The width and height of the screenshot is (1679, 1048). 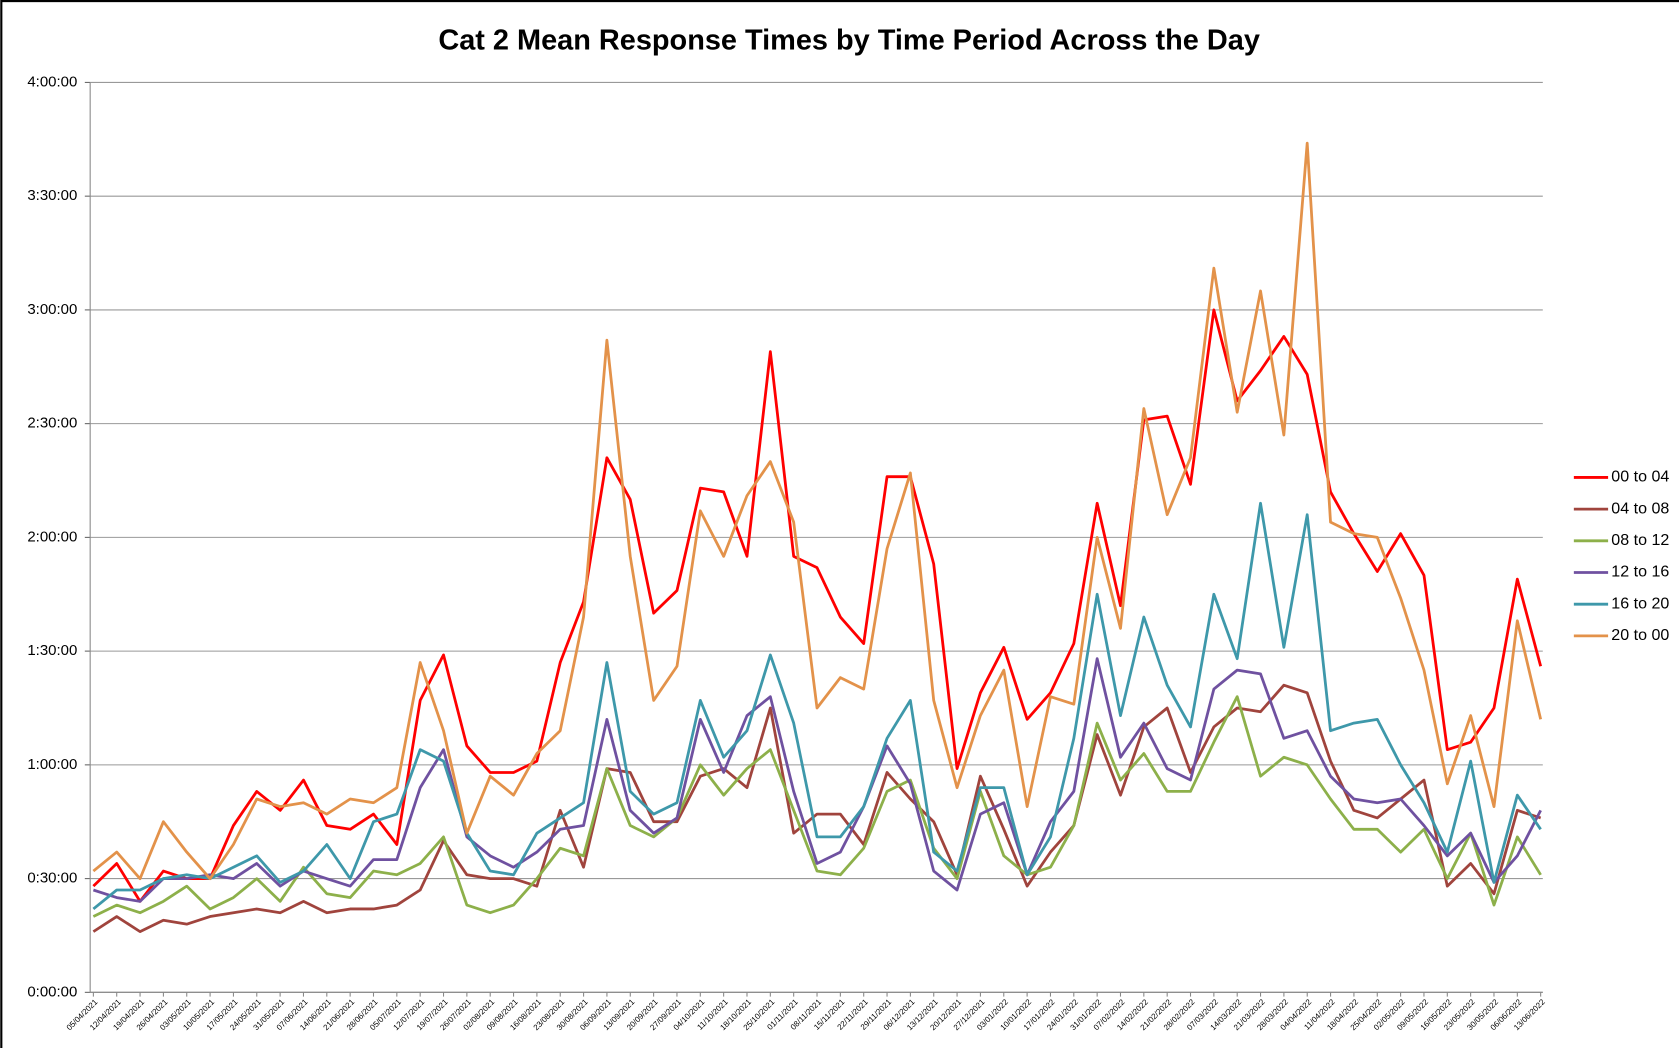 What do you see at coordinates (1640, 572) in the screenshot?
I see `legend-label: 12 to 16` at bounding box center [1640, 572].